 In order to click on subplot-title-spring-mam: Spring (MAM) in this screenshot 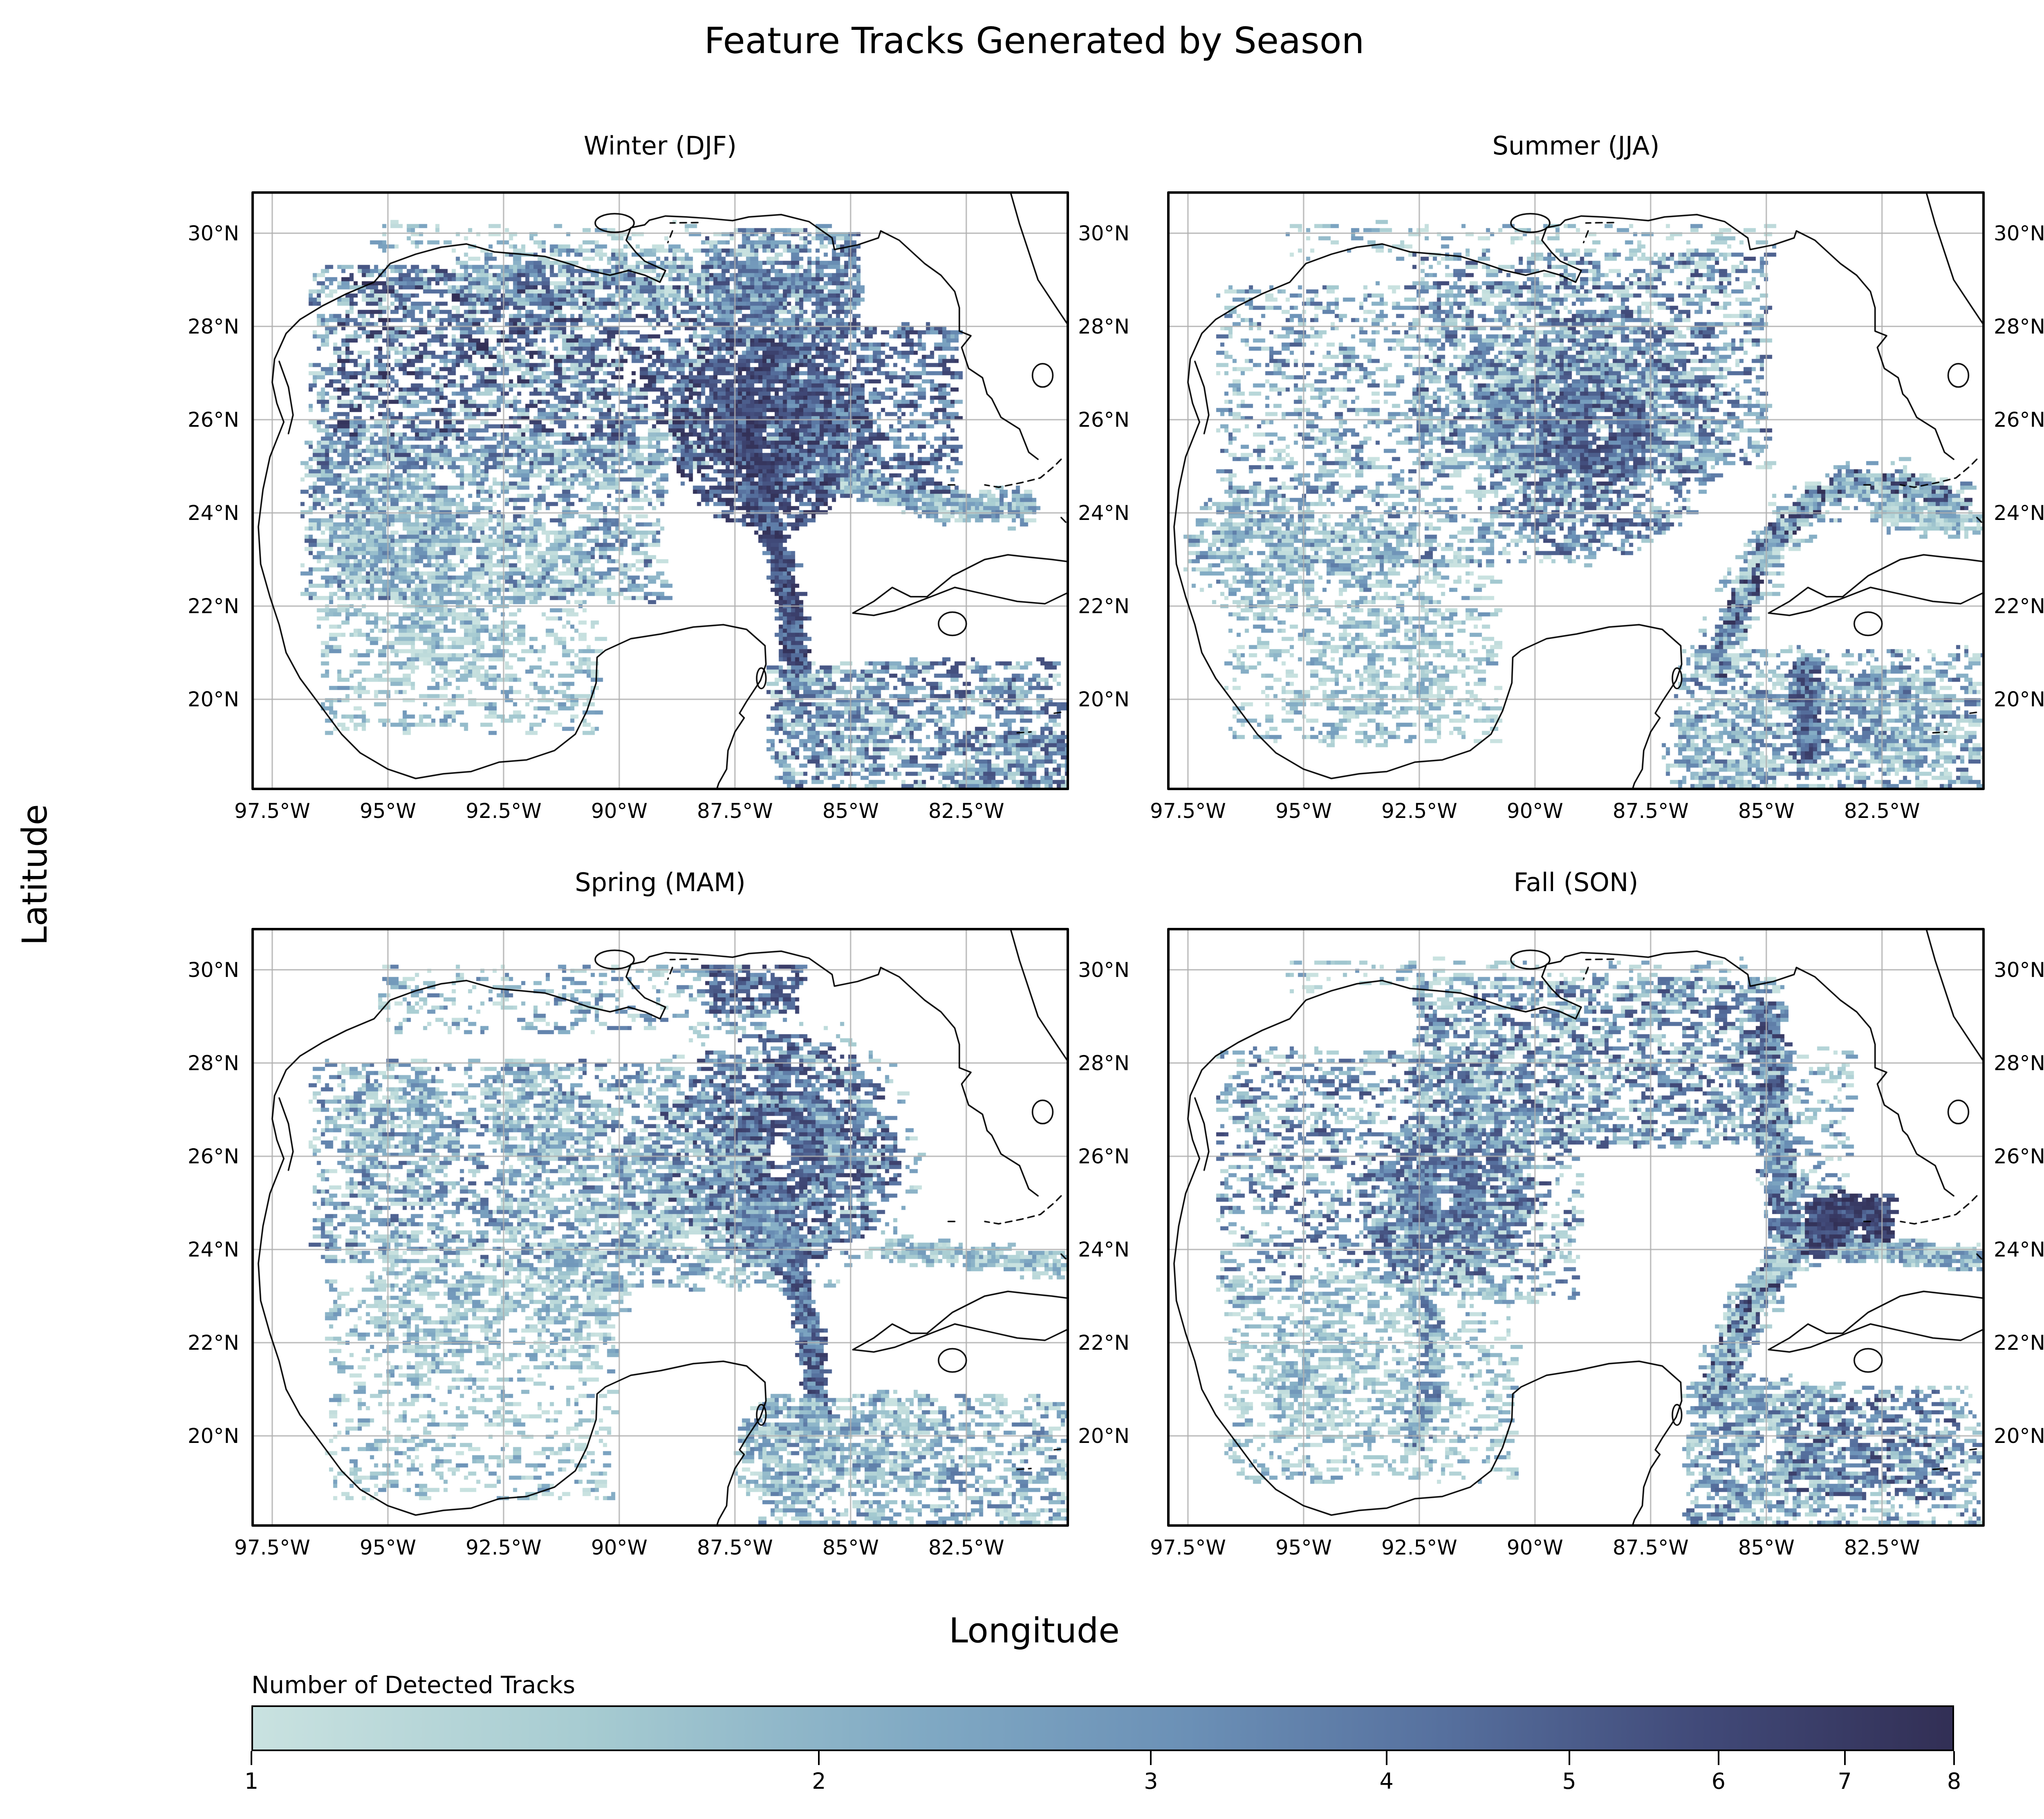, I will do `click(661, 882)`.